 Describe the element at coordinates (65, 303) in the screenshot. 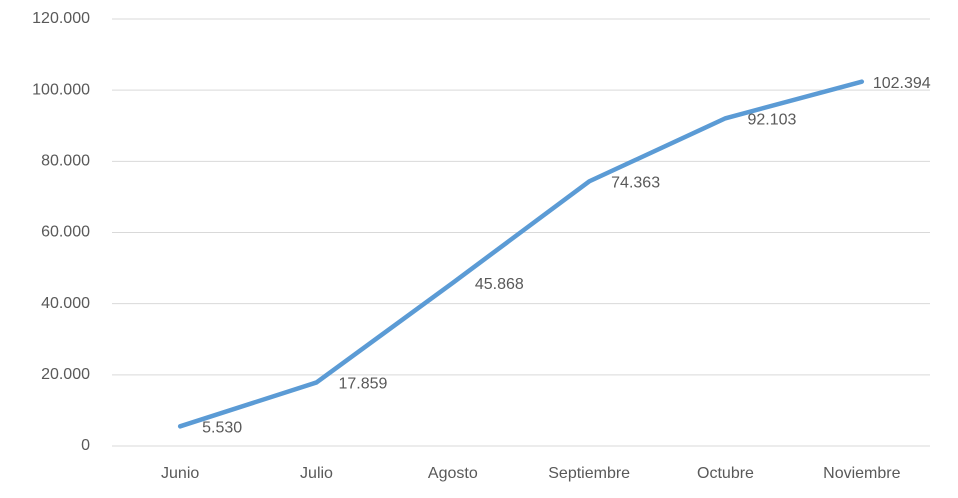

I see `y-tick-label: 40.000` at that location.